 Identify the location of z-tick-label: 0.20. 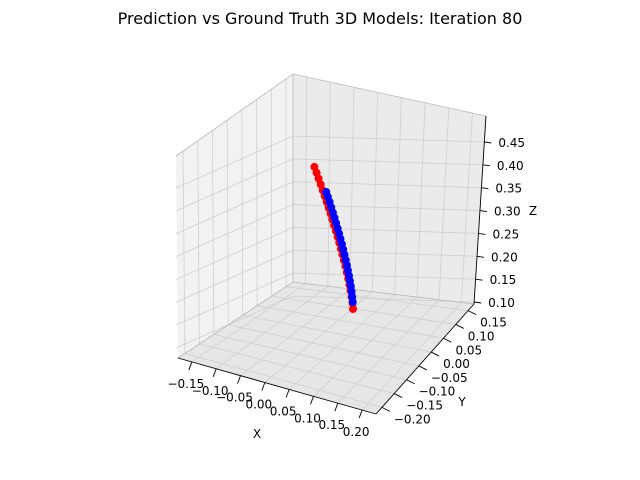
(504, 257).